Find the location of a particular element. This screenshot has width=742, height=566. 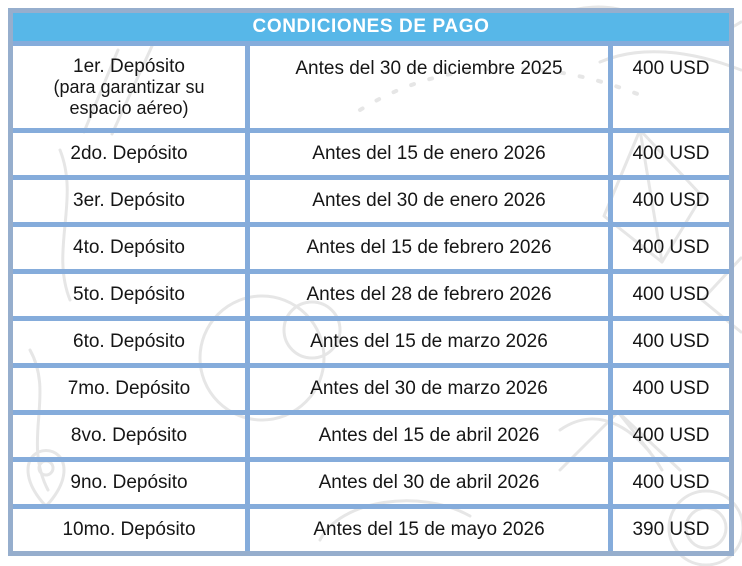

deposit-cell: 5to. Depósito is located at coordinates (131, 295).